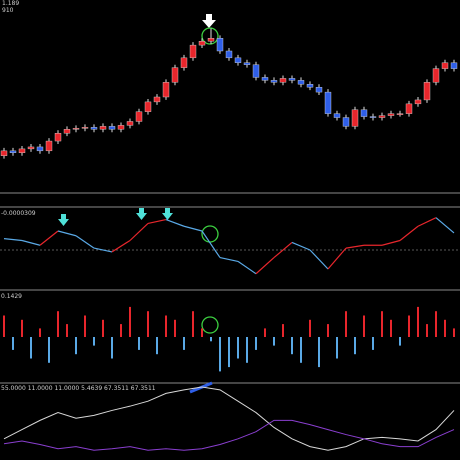 This screenshot has width=460, height=460. What do you see at coordinates (10, 3) in the screenshot?
I see `panel-label: 1.189` at bounding box center [10, 3].